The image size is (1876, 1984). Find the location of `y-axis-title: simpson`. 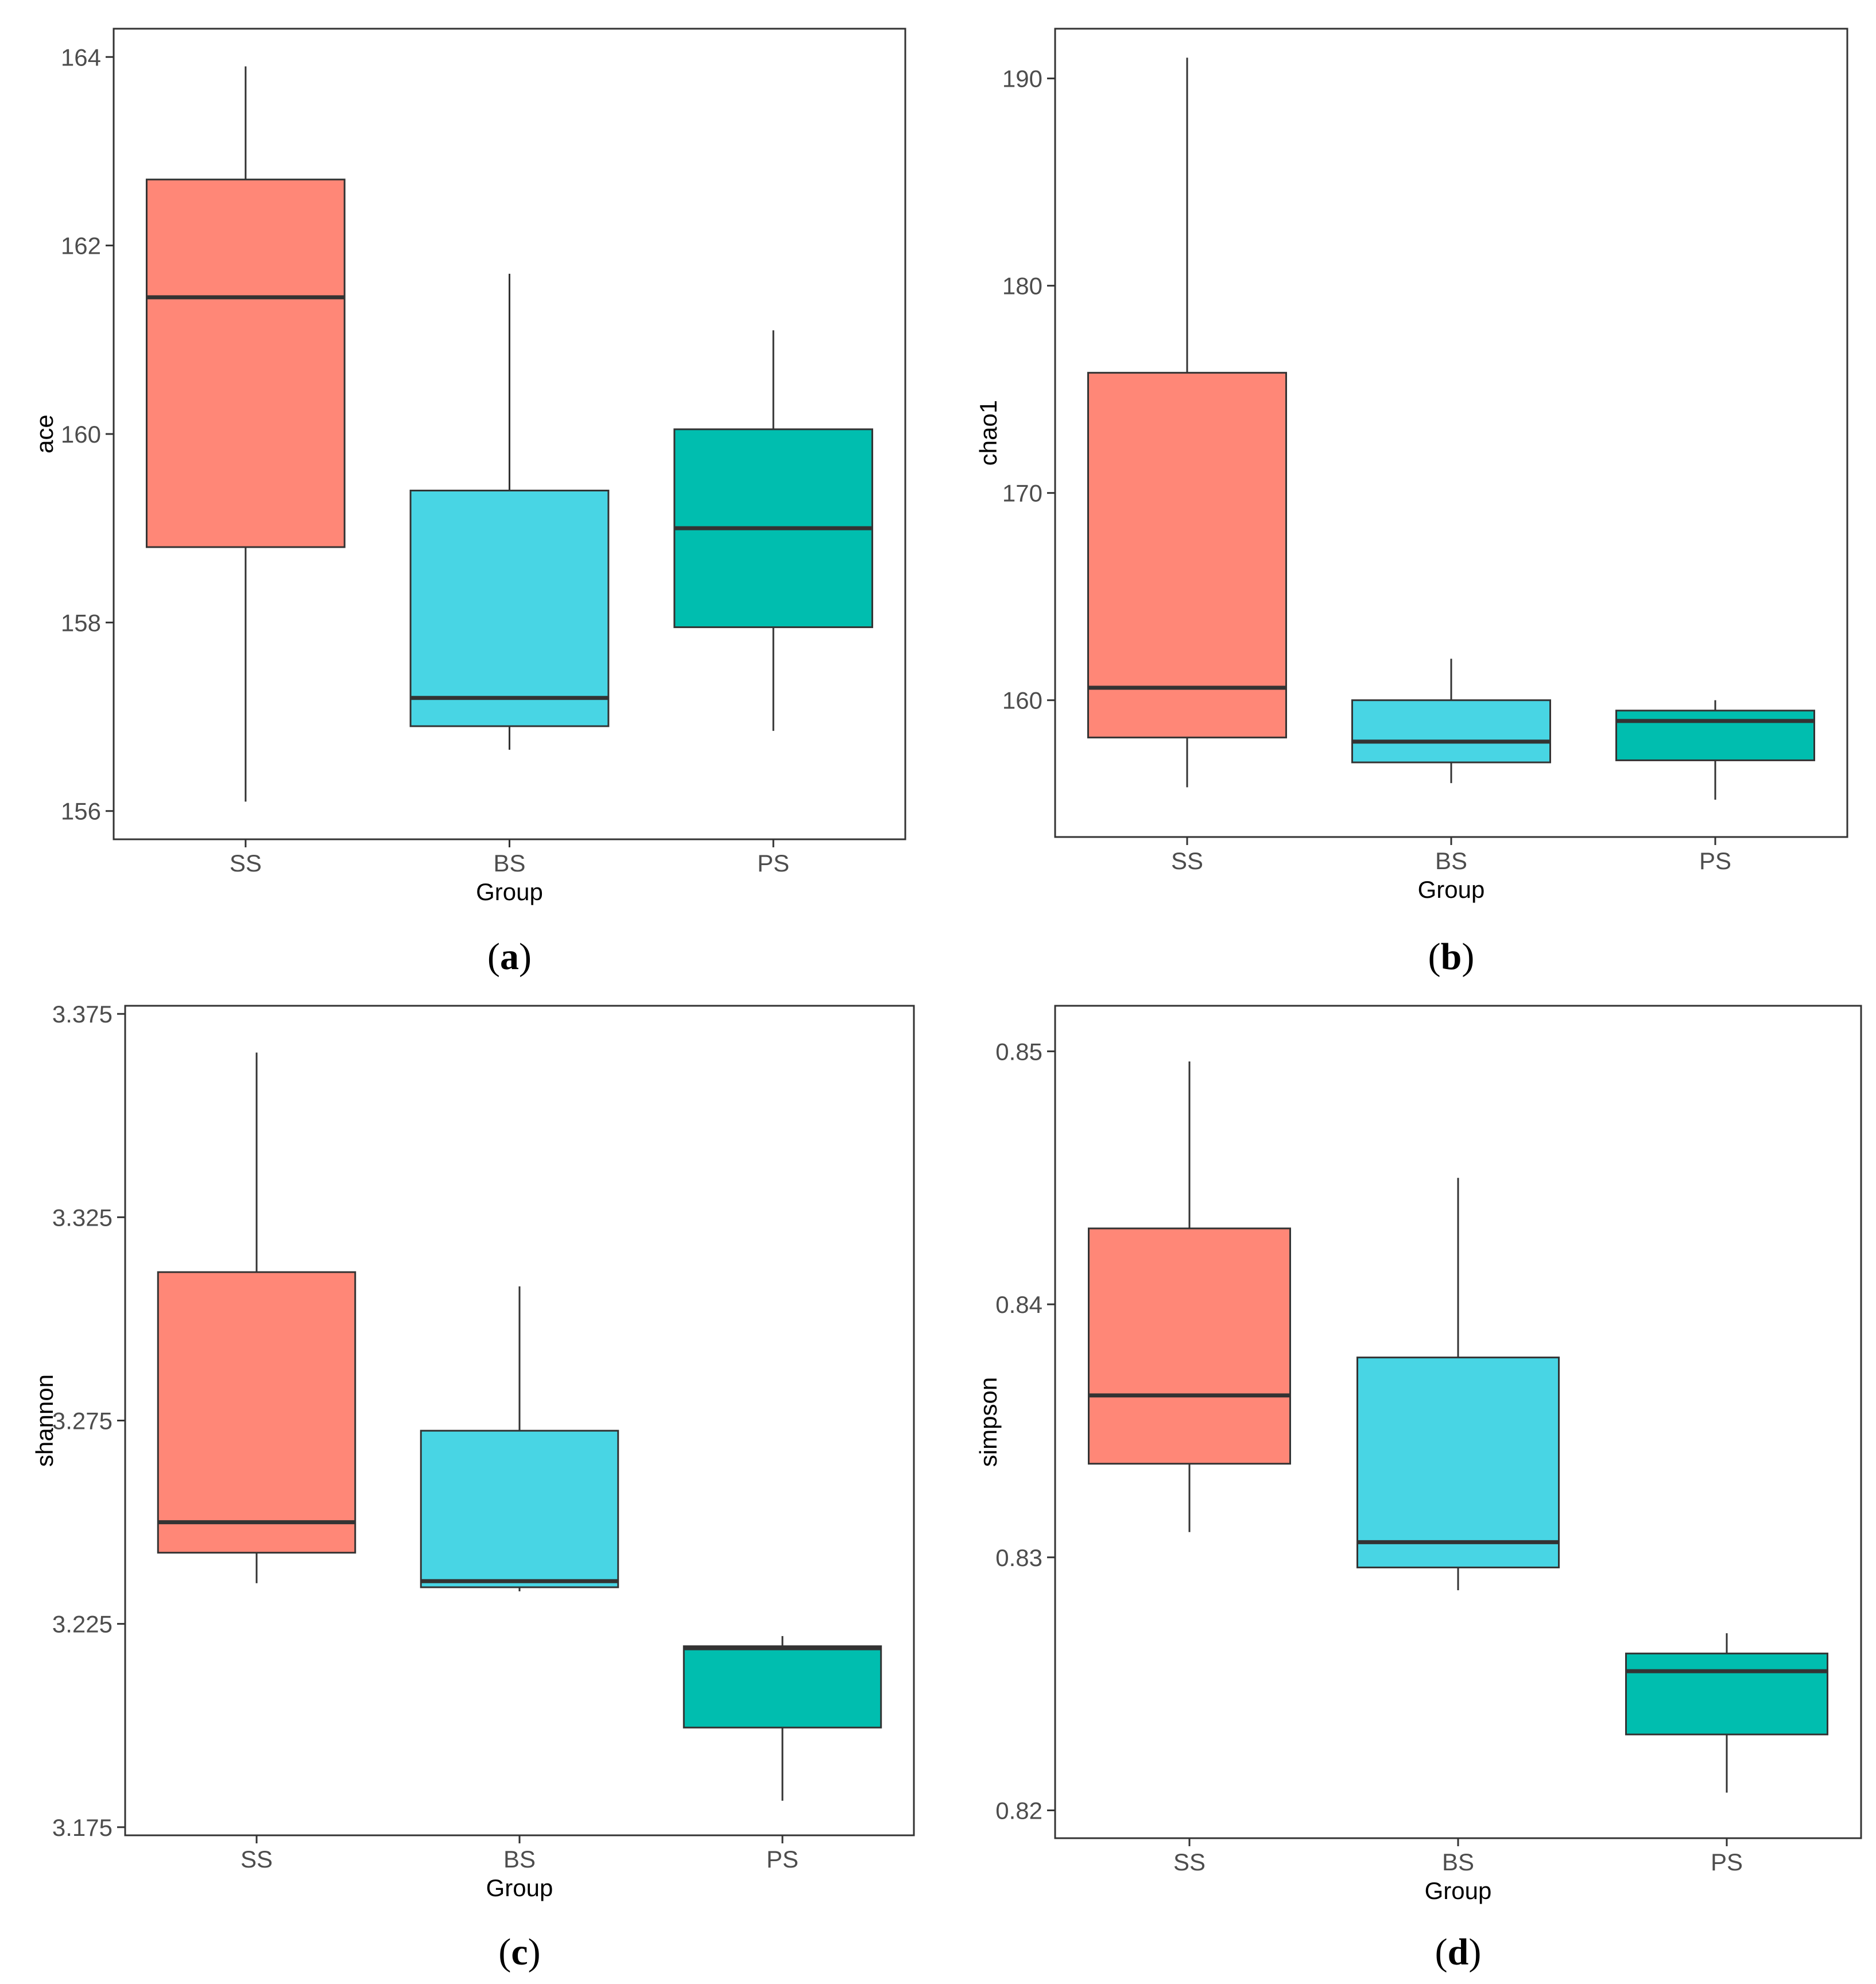

y-axis-title: simpson is located at coordinates (988, 1422).